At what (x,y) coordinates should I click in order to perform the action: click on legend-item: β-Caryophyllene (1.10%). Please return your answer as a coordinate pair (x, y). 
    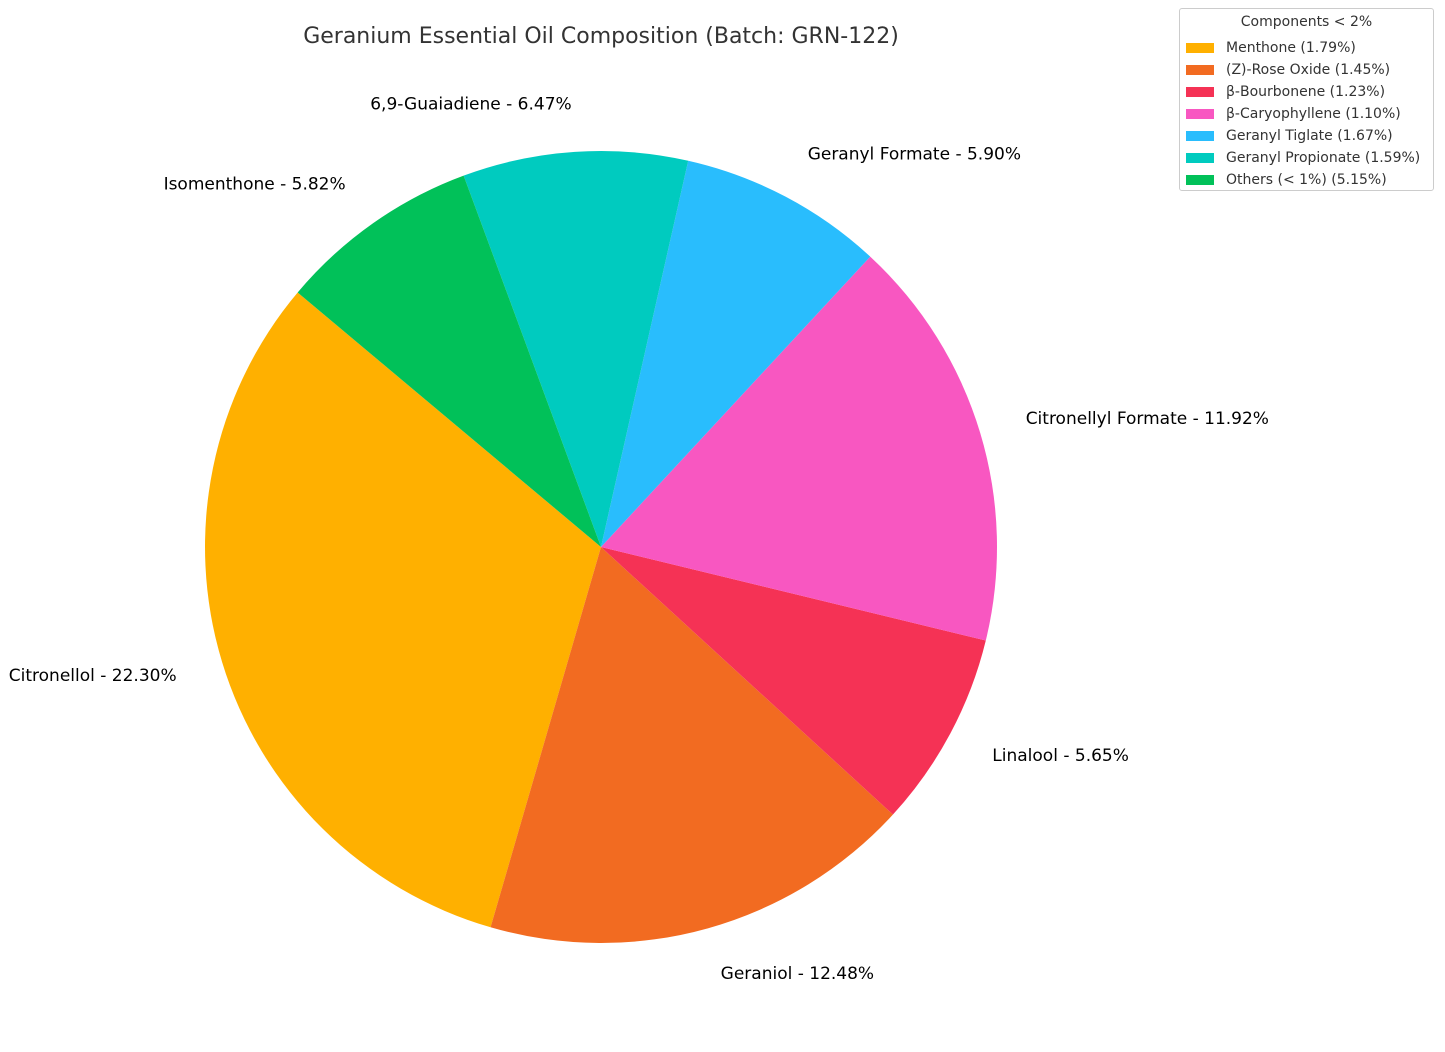
    Looking at the image, I should click on (1303, 114).